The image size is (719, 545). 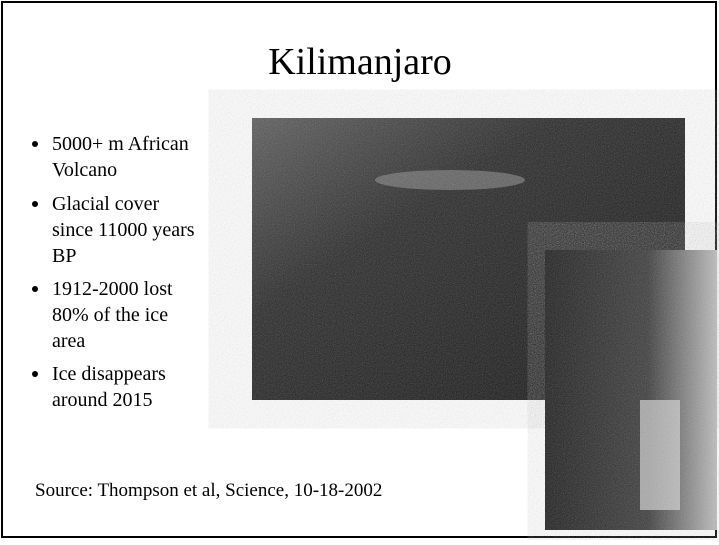 I want to click on bullet-text: 80% of the ice, so click(x=110, y=315).